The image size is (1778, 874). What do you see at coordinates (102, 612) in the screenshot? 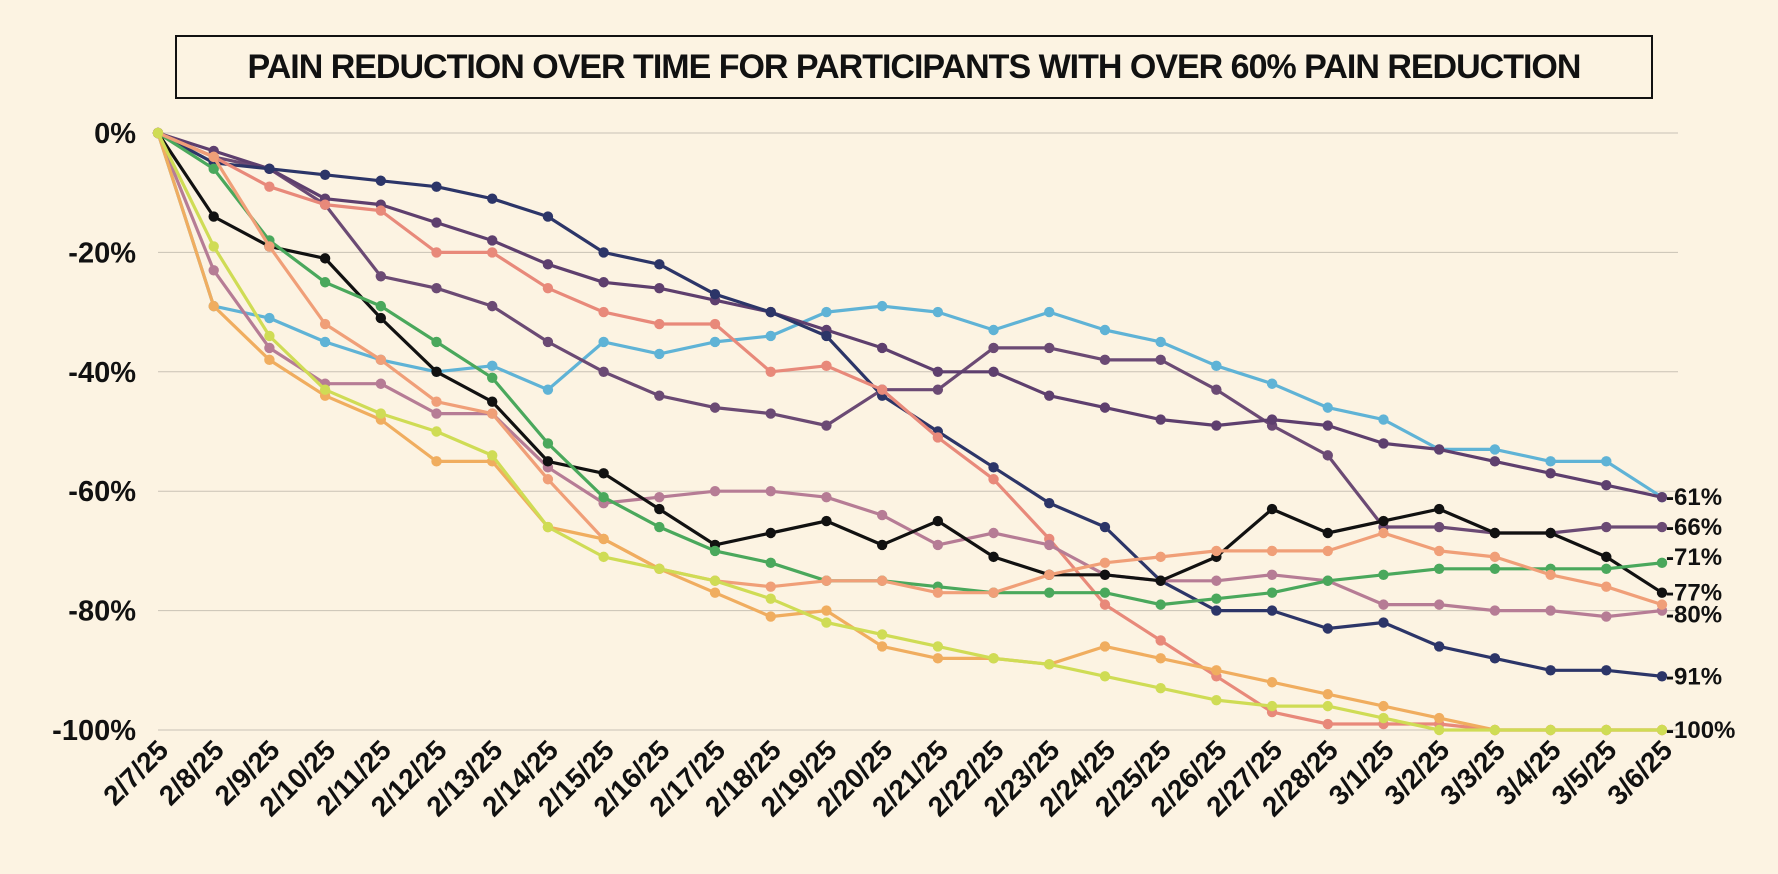
I see `y-tick-label: -80%` at bounding box center [102, 612].